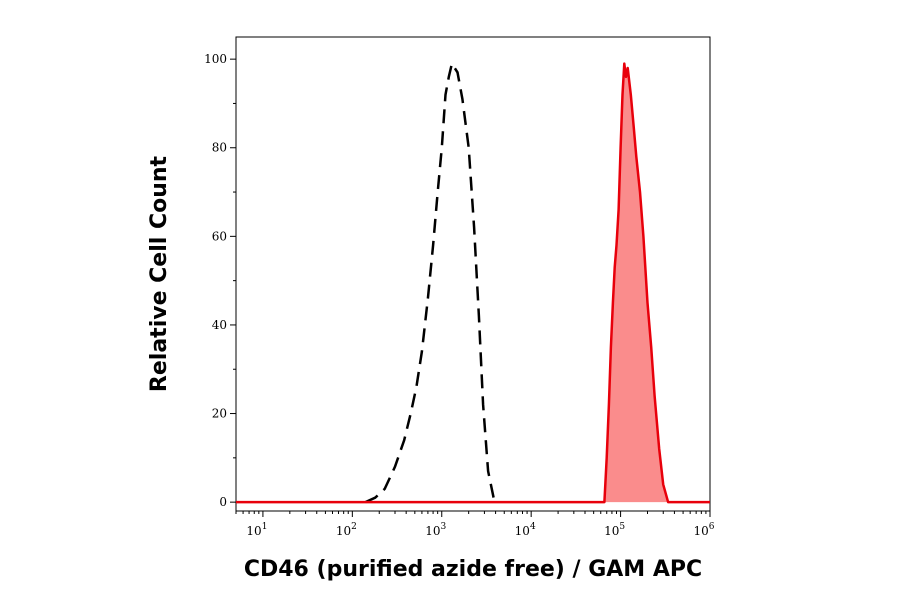 Image resolution: width=900 pixels, height=594 pixels. I want to click on y-tick-label: 80, so click(219, 148).